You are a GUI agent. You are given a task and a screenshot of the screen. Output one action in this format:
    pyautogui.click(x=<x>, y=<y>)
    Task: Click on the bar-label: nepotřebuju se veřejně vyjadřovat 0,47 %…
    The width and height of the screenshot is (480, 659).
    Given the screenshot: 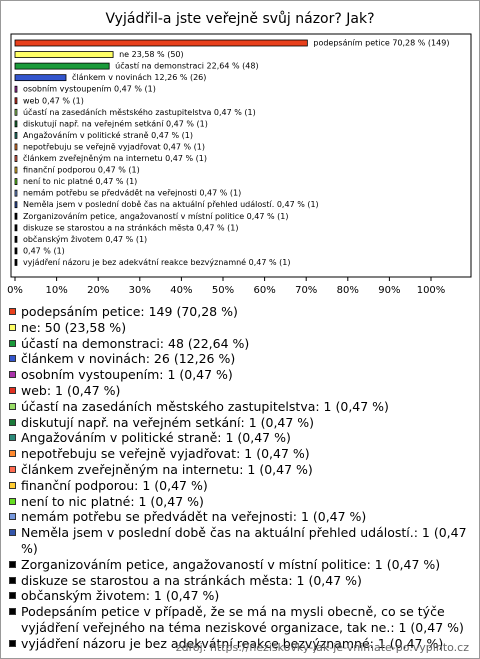 What is the action you would take?
    pyautogui.click(x=114, y=146)
    